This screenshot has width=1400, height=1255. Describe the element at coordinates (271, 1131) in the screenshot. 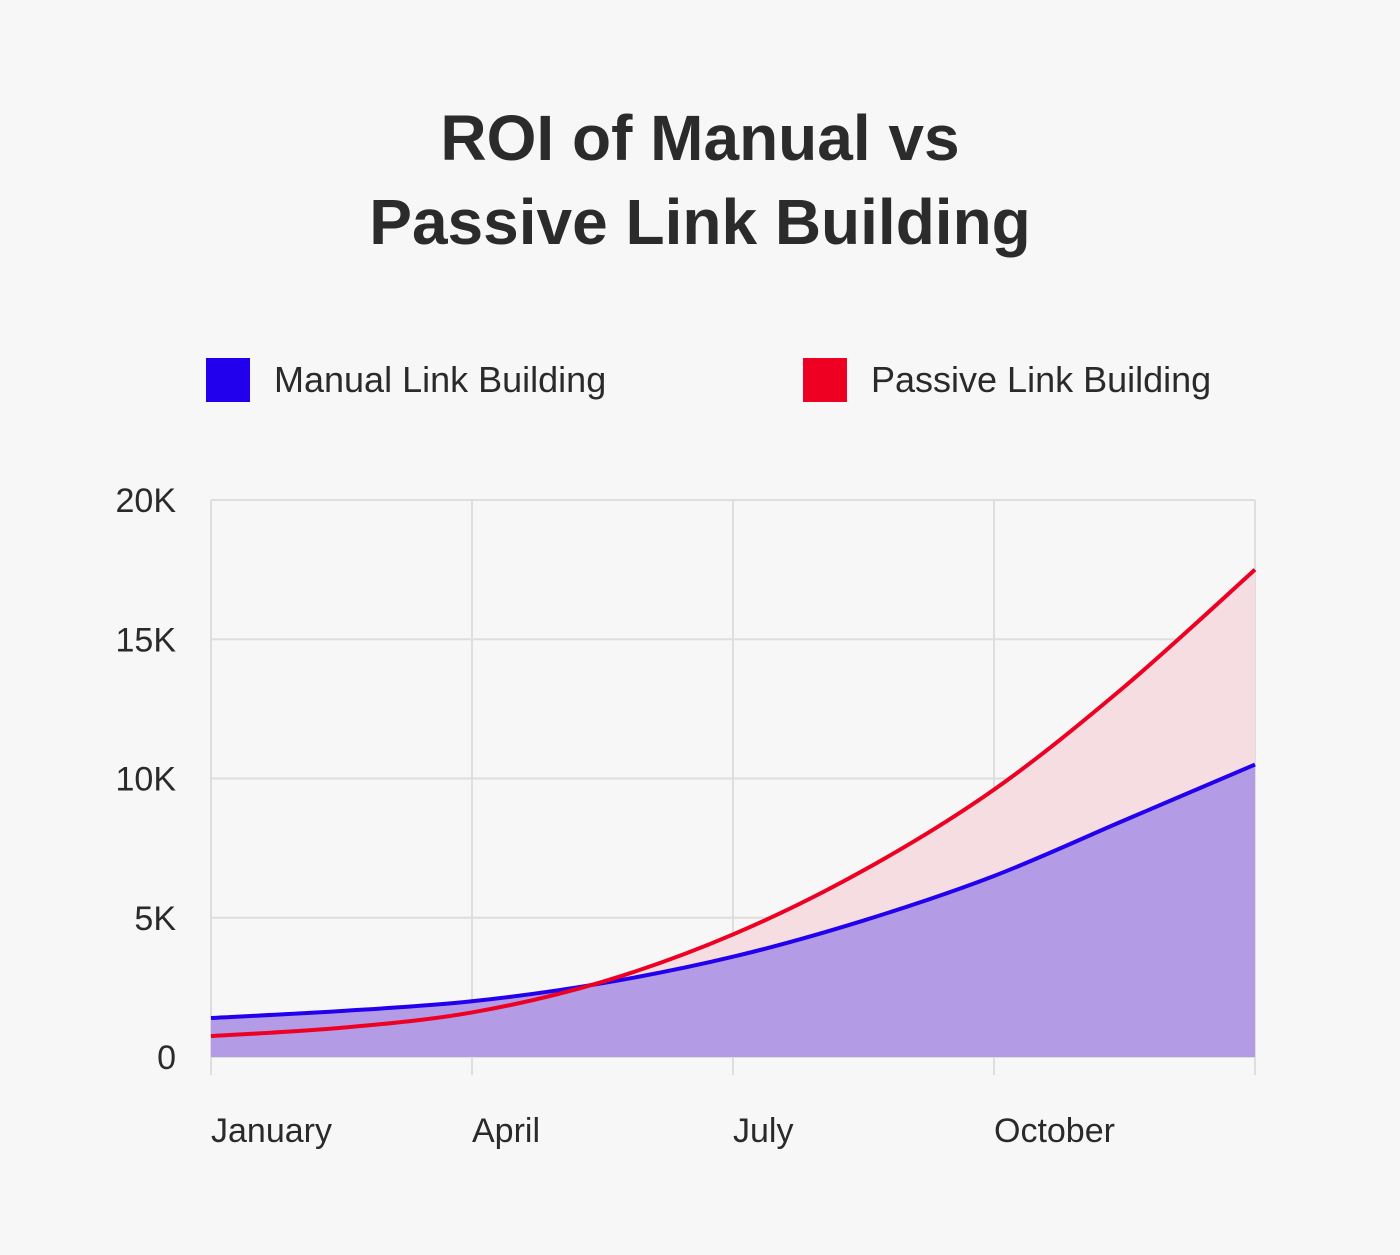

I see `x-tick-label: January` at that location.